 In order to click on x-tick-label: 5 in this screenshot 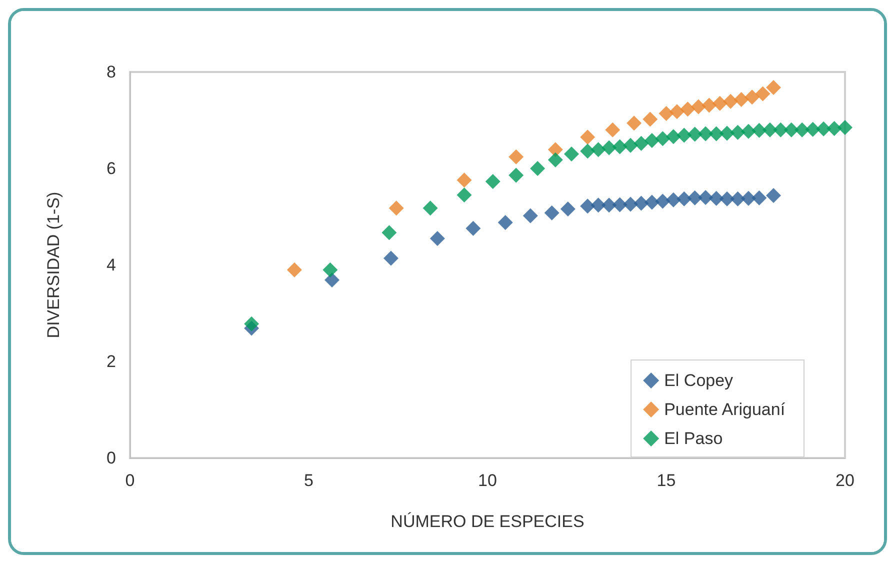, I will do `click(309, 480)`.